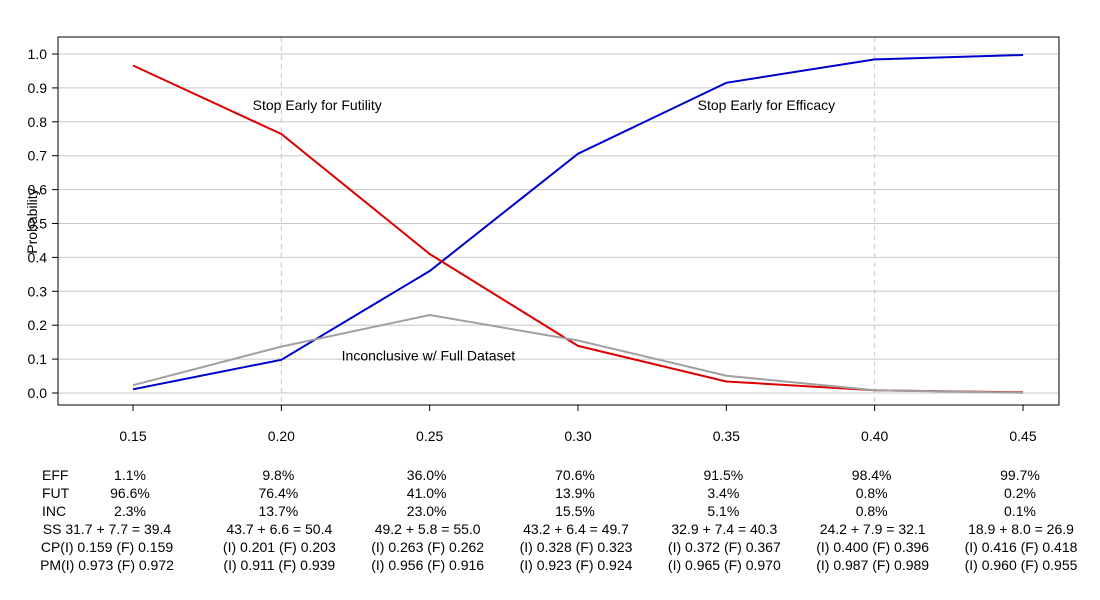 This screenshot has height=600, width=1100. Describe the element at coordinates (38, 325) in the screenshot. I see `y-tick-label: 0.2` at that location.